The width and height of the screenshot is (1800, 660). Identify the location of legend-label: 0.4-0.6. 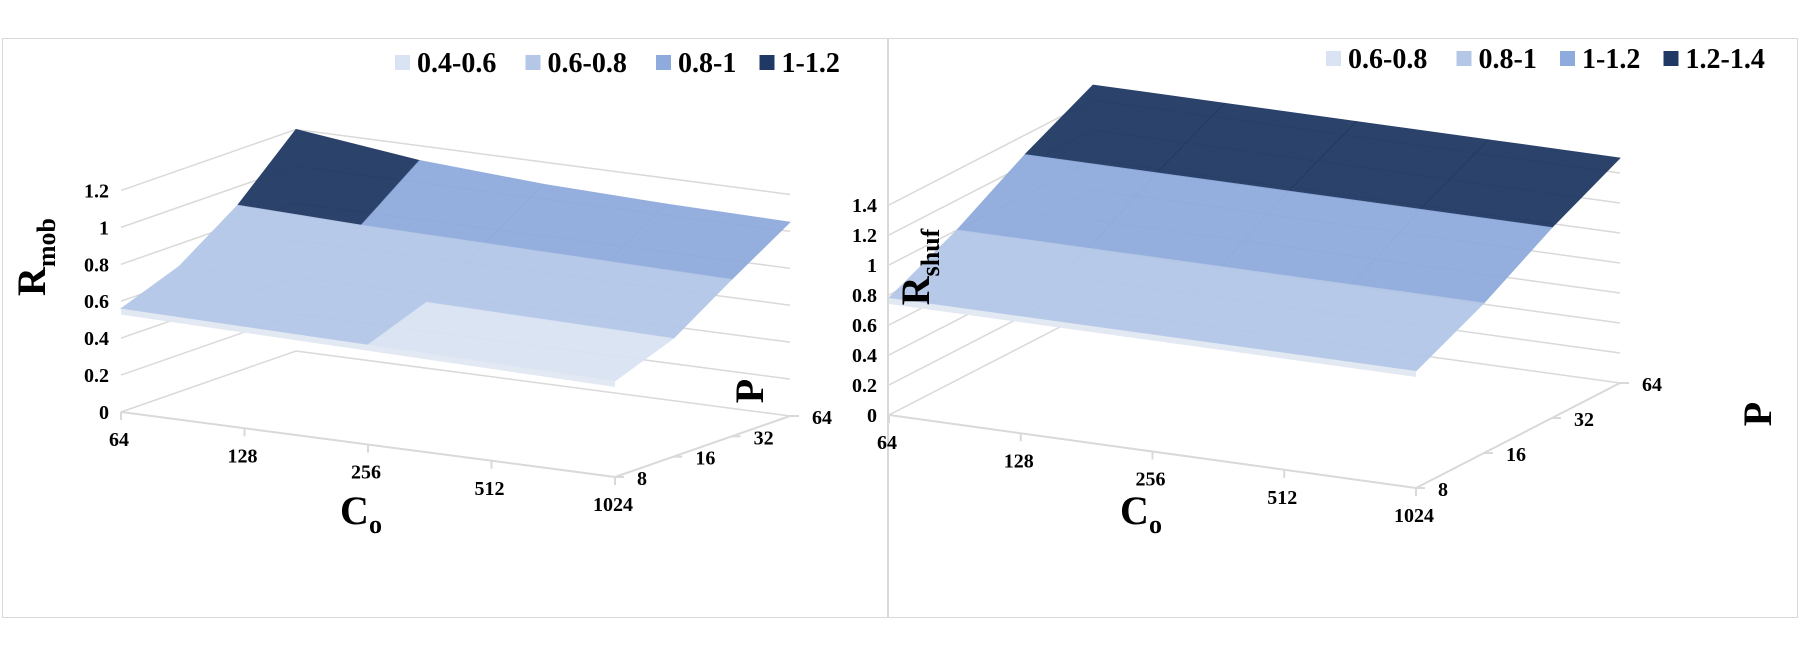
(456, 63).